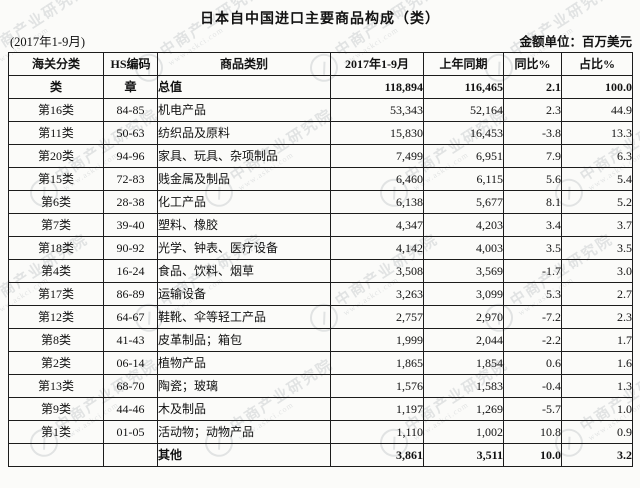 The width and height of the screenshot is (640, 488). I want to click on cell-share-percent: 1.7, so click(597, 340).